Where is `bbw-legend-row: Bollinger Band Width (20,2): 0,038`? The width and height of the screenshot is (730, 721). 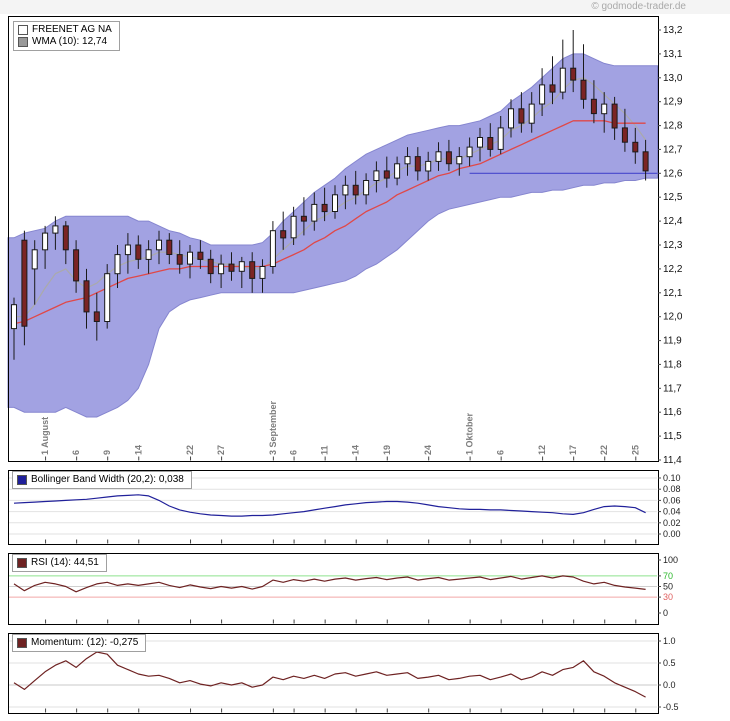
bbw-legend-row: Bollinger Band Width (20,2): 0,038 is located at coordinates (100, 480).